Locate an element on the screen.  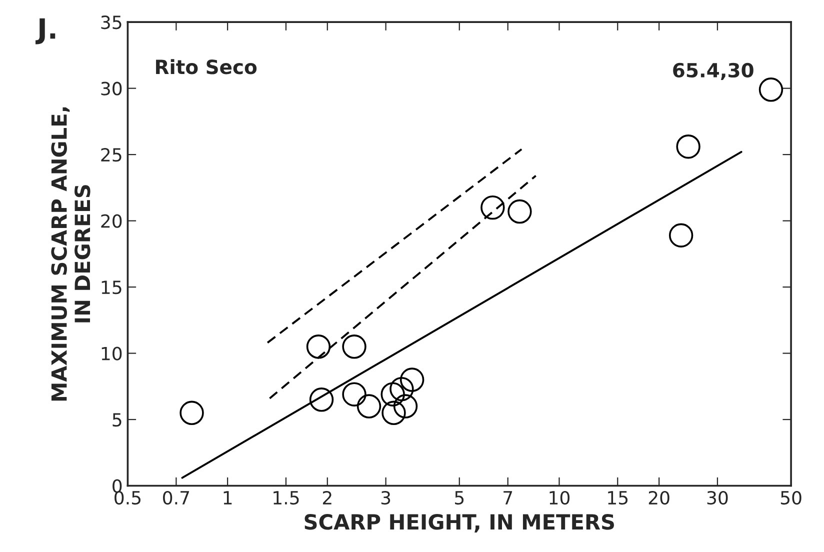
x-axis-title: SCARP HEIGHT, IN METERS is located at coordinates (459, 523).